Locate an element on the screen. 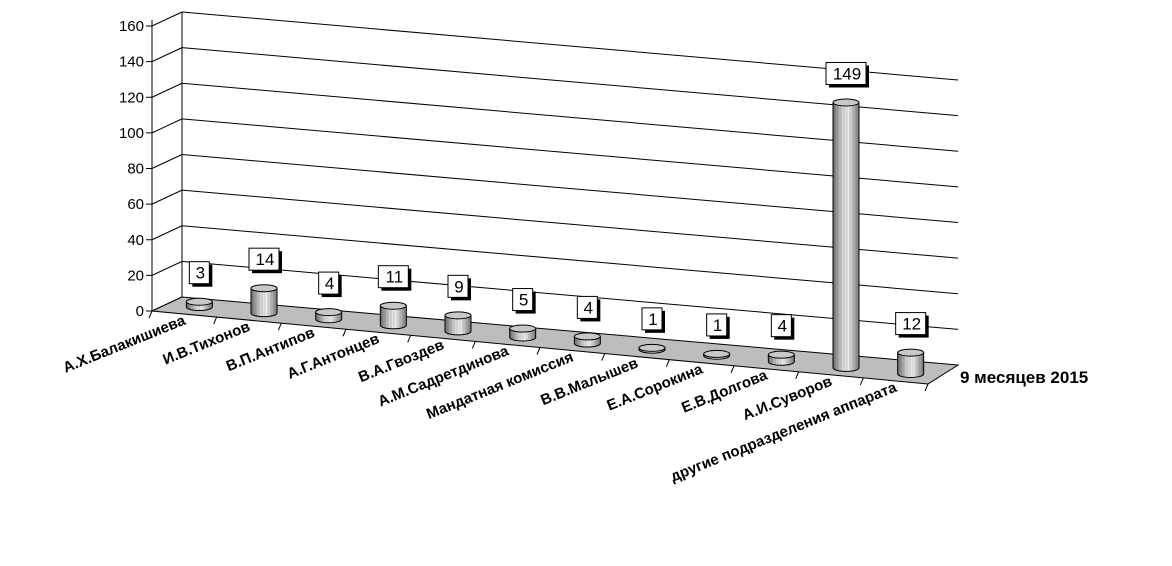 The height and width of the screenshot is (566, 1172). y-tick-label: 140 is located at coordinates (131, 62).